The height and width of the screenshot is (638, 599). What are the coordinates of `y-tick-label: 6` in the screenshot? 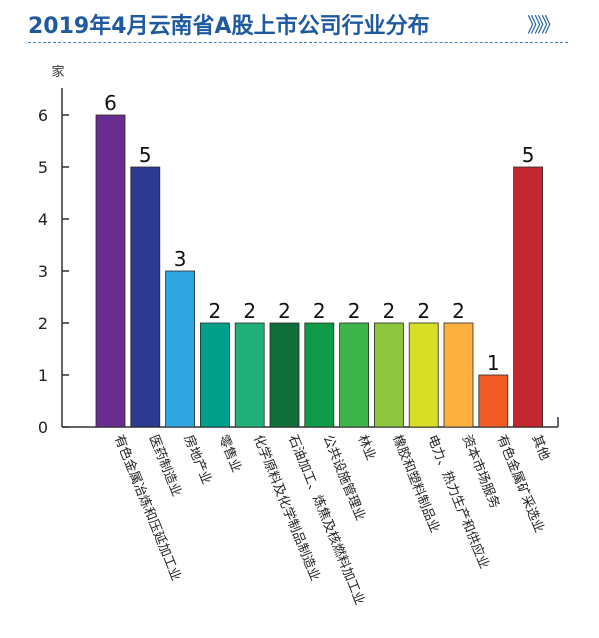 It's located at (43, 115).